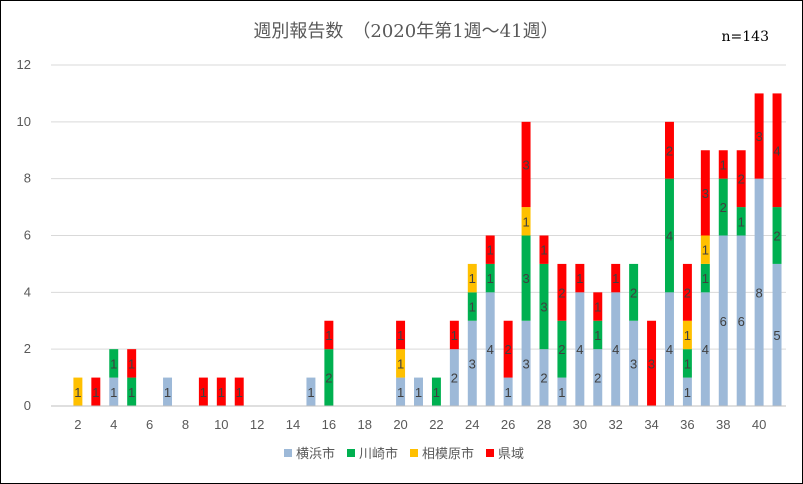 The image size is (803, 484). What do you see at coordinates (776, 335) in the screenshot?
I see `data-label: 5` at bounding box center [776, 335].